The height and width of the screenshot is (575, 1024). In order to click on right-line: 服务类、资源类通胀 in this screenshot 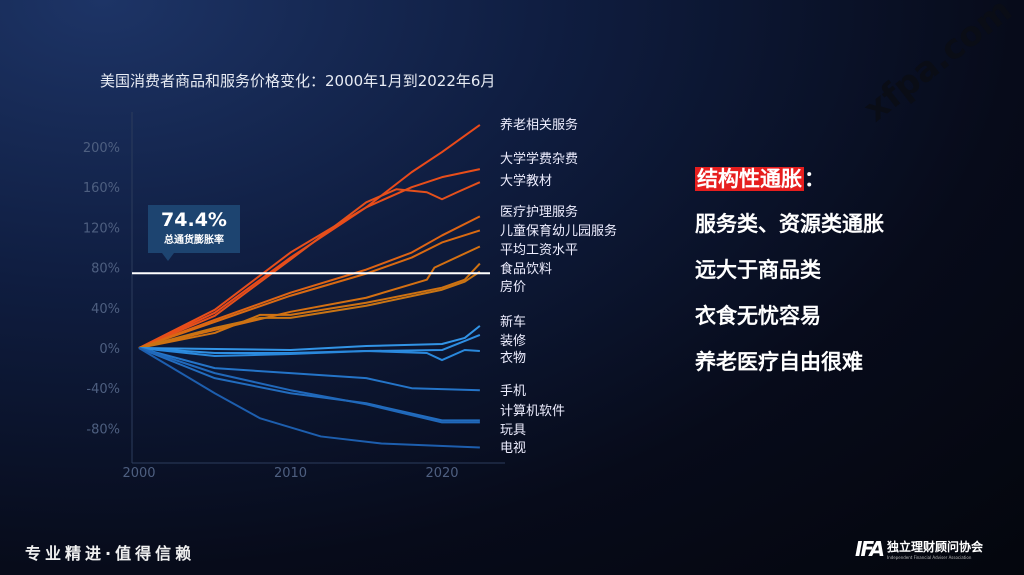, I will do `click(789, 224)`.